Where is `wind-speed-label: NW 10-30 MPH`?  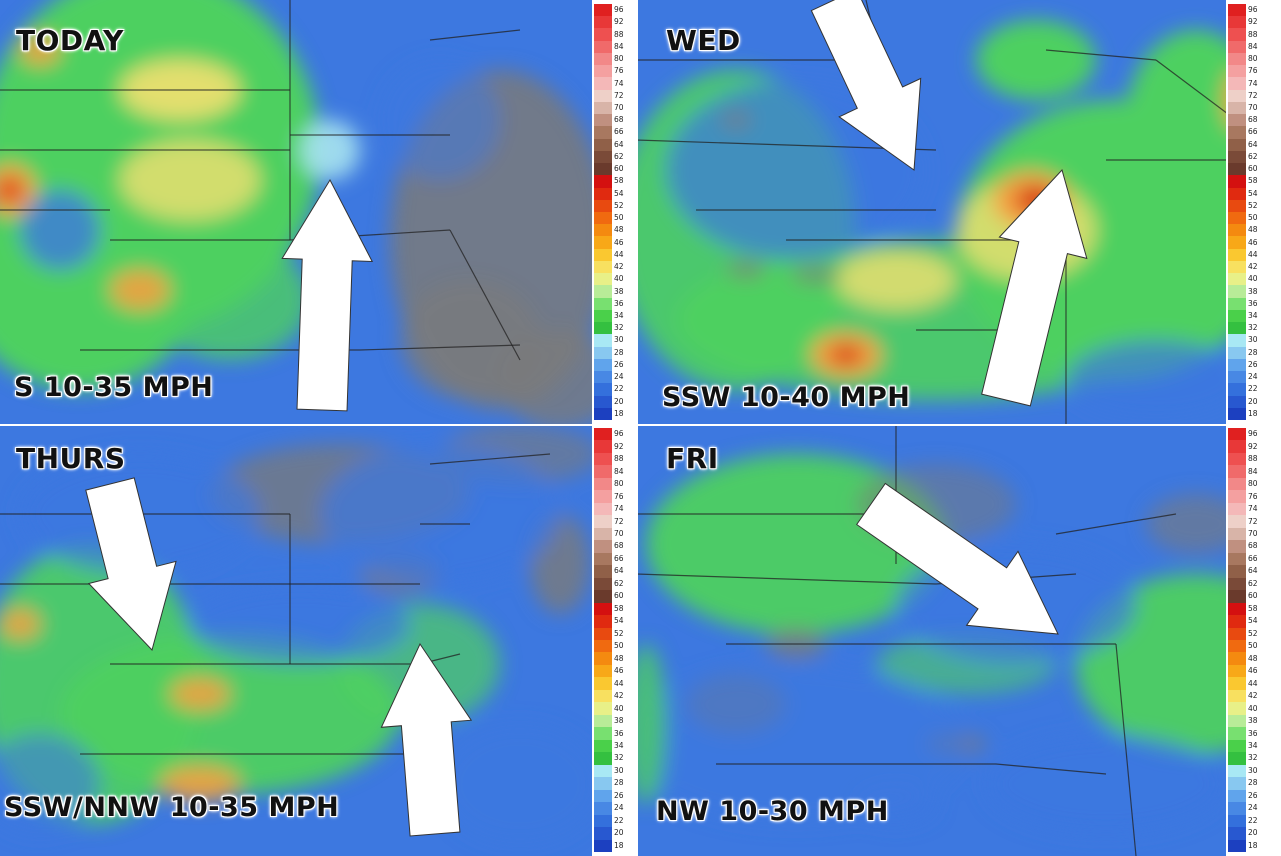 wind-speed-label: NW 10-30 MPH is located at coordinates (772, 811).